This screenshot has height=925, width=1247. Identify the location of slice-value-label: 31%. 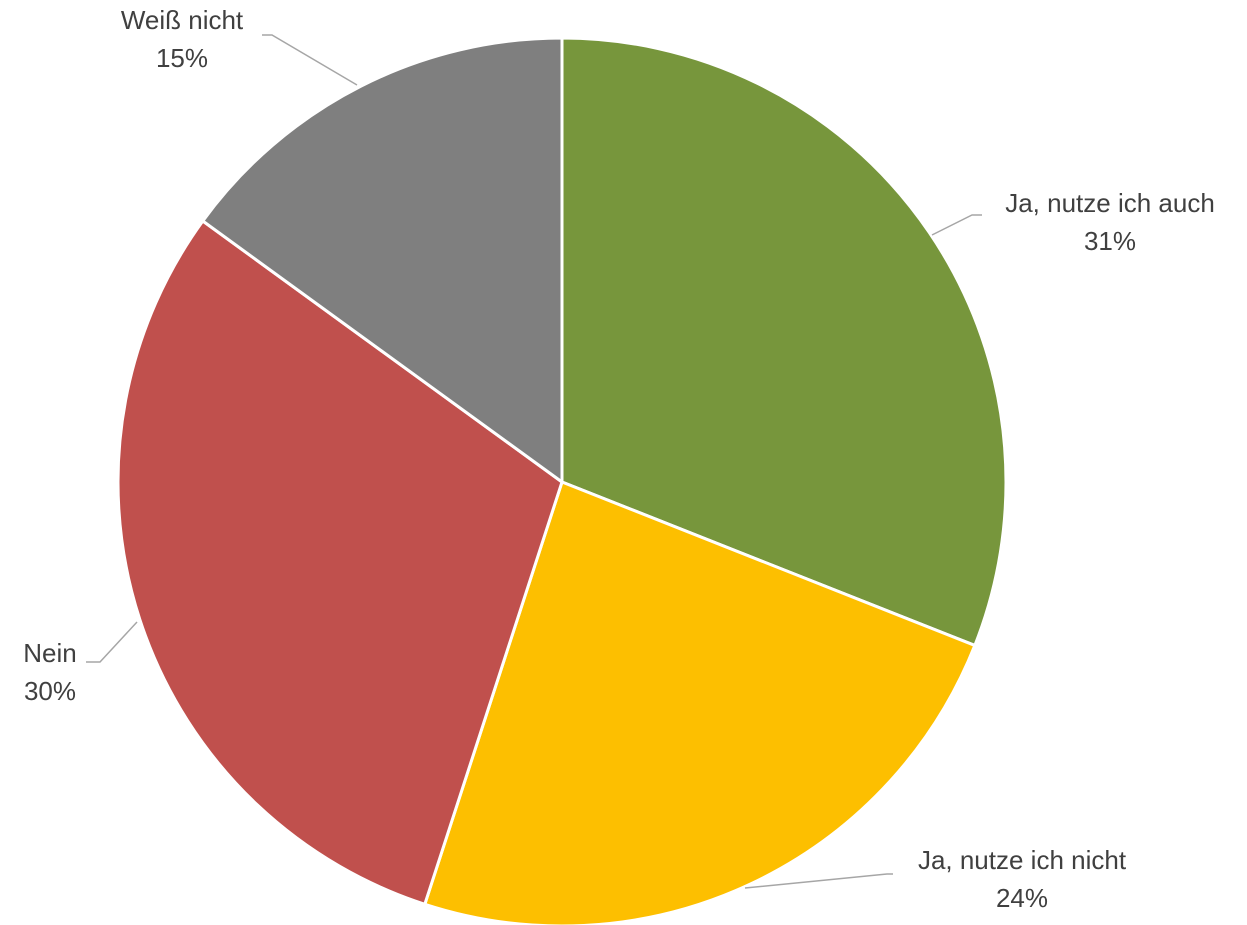
(1110, 241).